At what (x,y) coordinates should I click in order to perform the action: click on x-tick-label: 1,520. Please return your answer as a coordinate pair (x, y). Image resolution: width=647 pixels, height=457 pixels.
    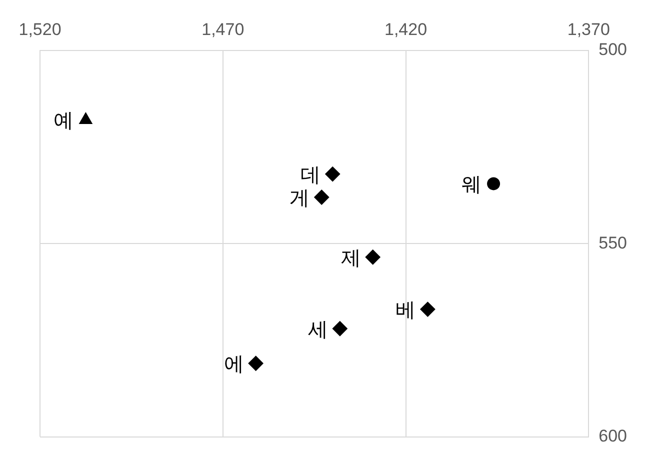
    Looking at the image, I should click on (40, 29).